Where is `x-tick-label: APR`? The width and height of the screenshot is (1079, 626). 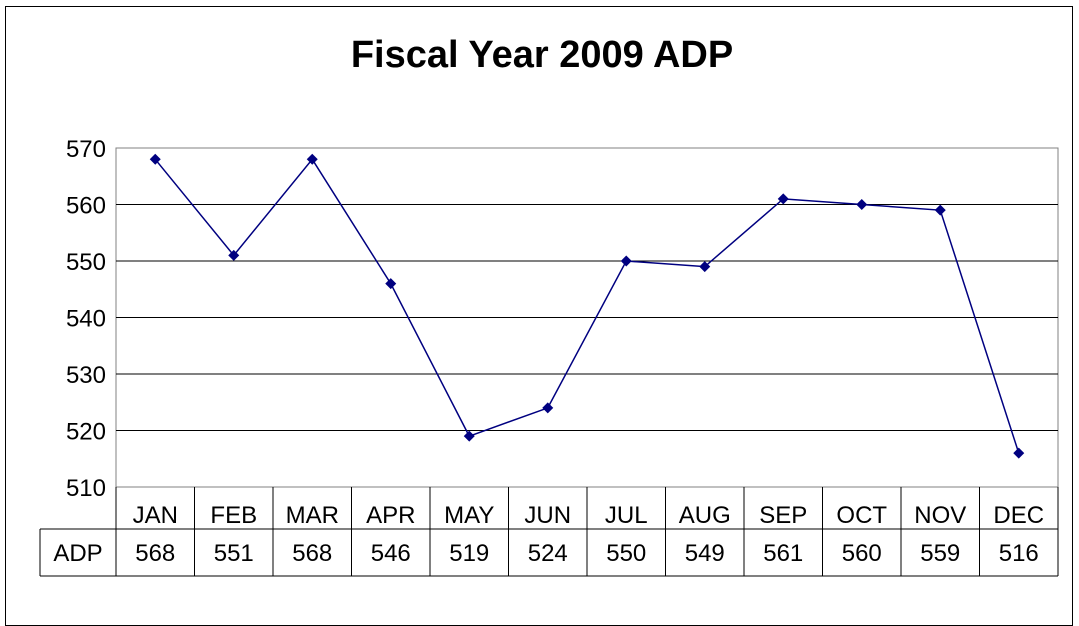 x-tick-label: APR is located at coordinates (390, 515).